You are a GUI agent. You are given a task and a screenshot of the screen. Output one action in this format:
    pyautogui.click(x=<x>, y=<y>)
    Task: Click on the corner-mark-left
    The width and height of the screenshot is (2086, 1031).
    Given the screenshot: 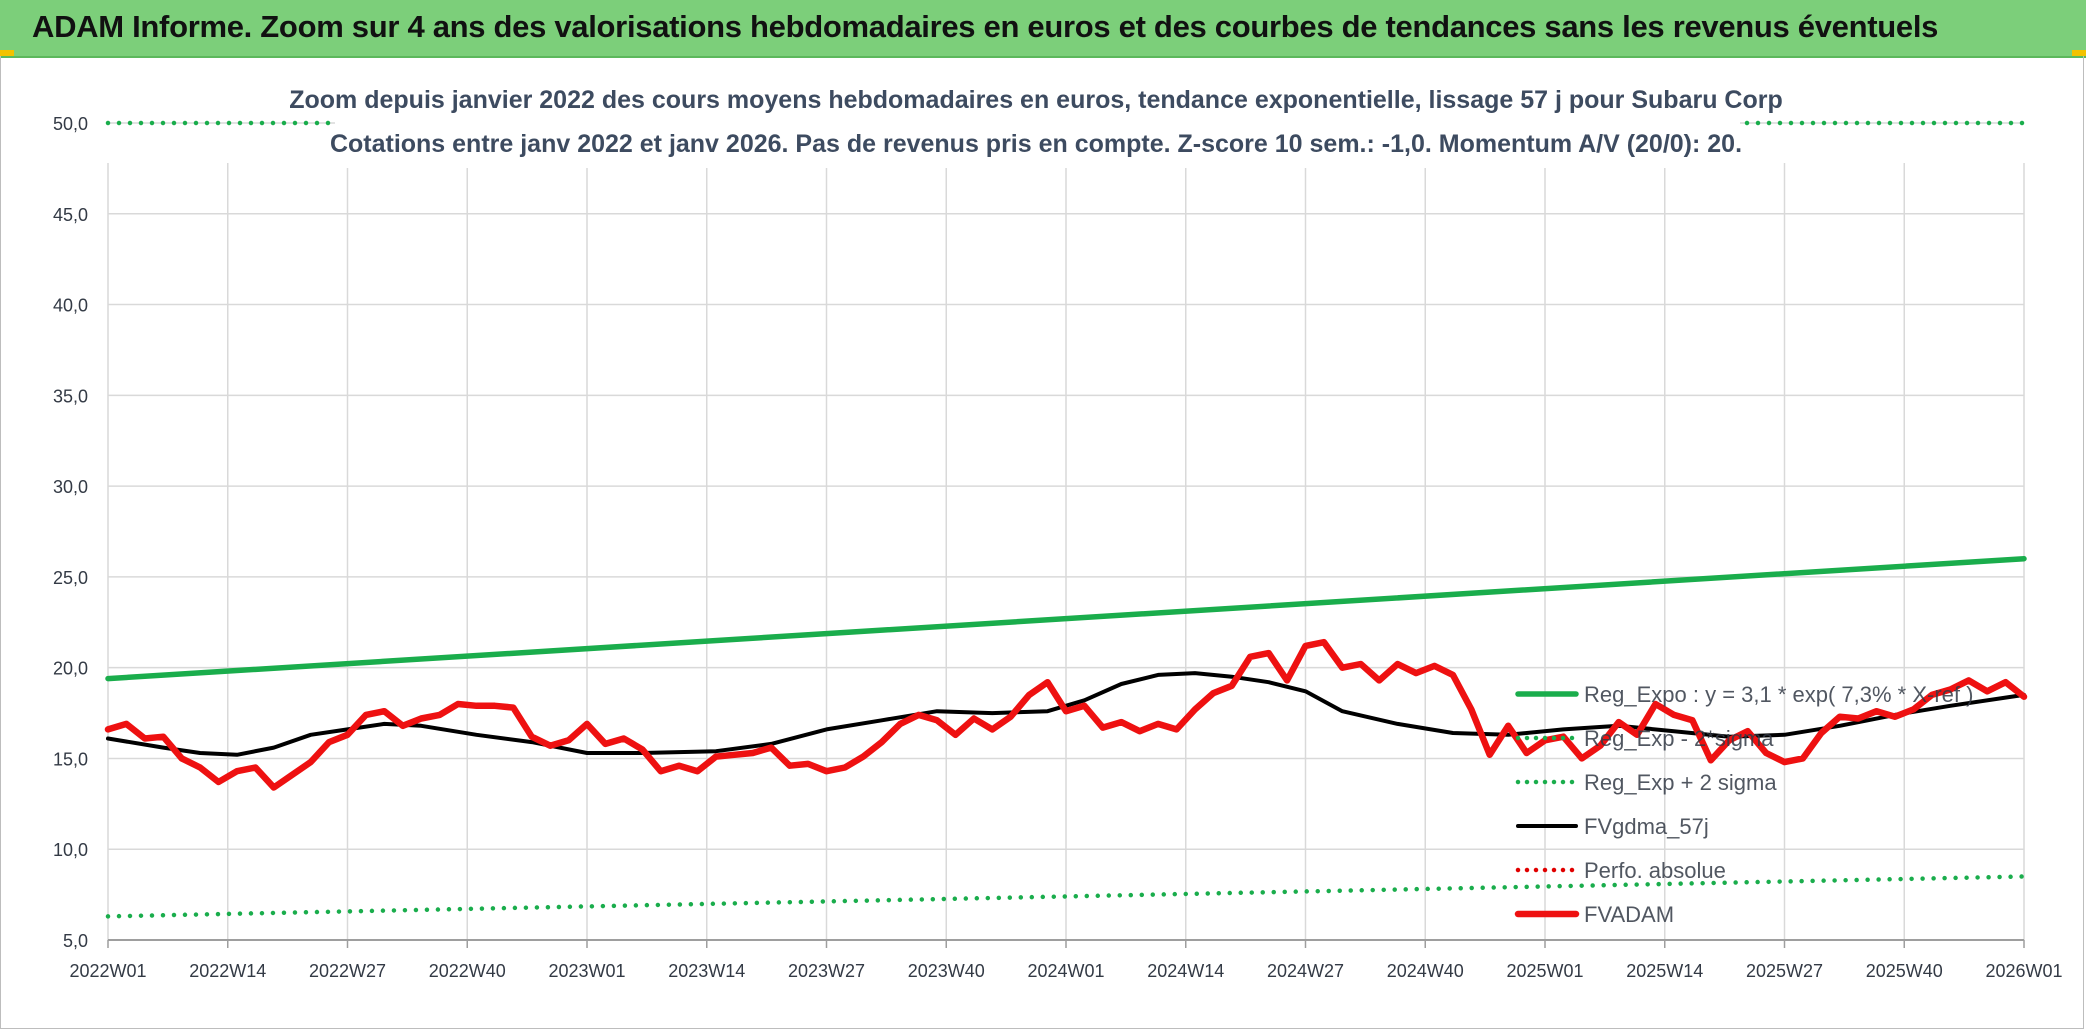 What is the action you would take?
    pyautogui.click(x=7, y=53)
    